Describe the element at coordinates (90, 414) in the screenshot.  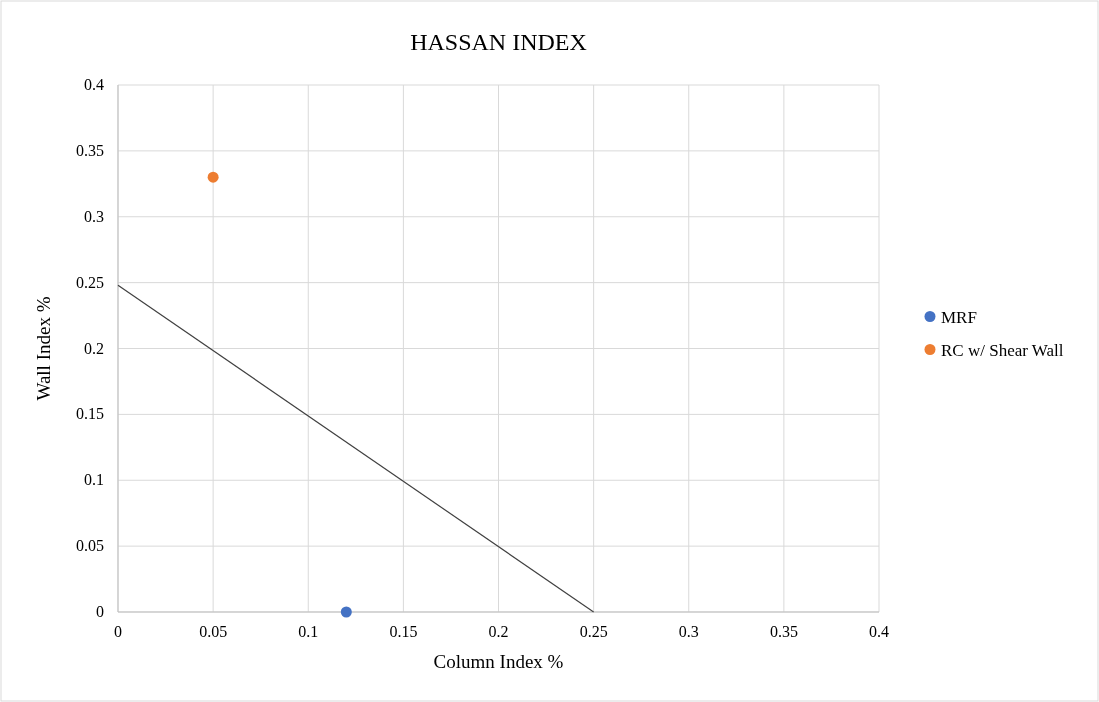
I see `y-tick-label: 0.15` at that location.